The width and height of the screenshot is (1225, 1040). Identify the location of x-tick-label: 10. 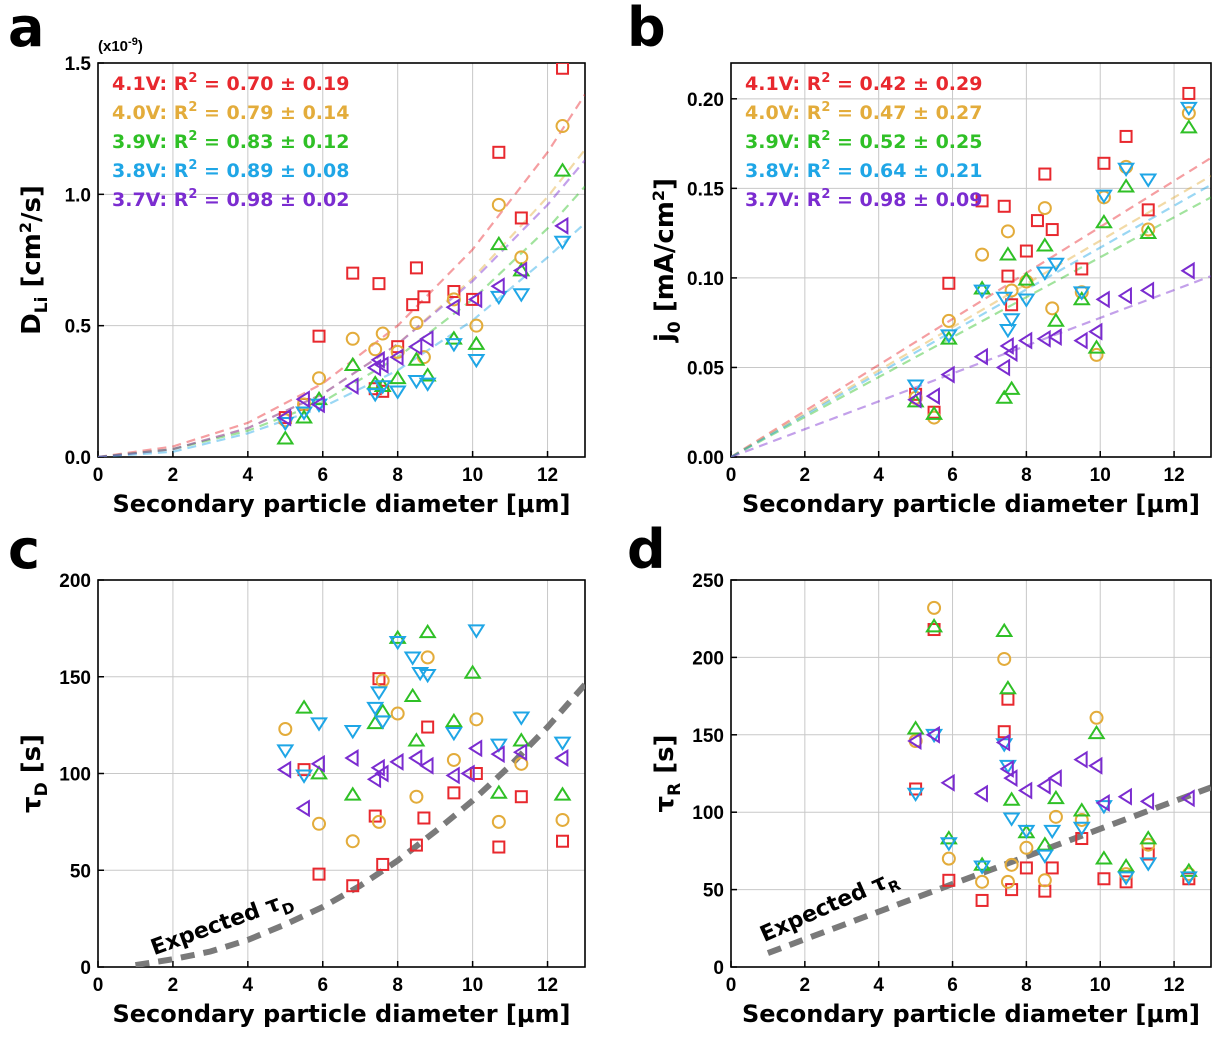
(1100, 985).